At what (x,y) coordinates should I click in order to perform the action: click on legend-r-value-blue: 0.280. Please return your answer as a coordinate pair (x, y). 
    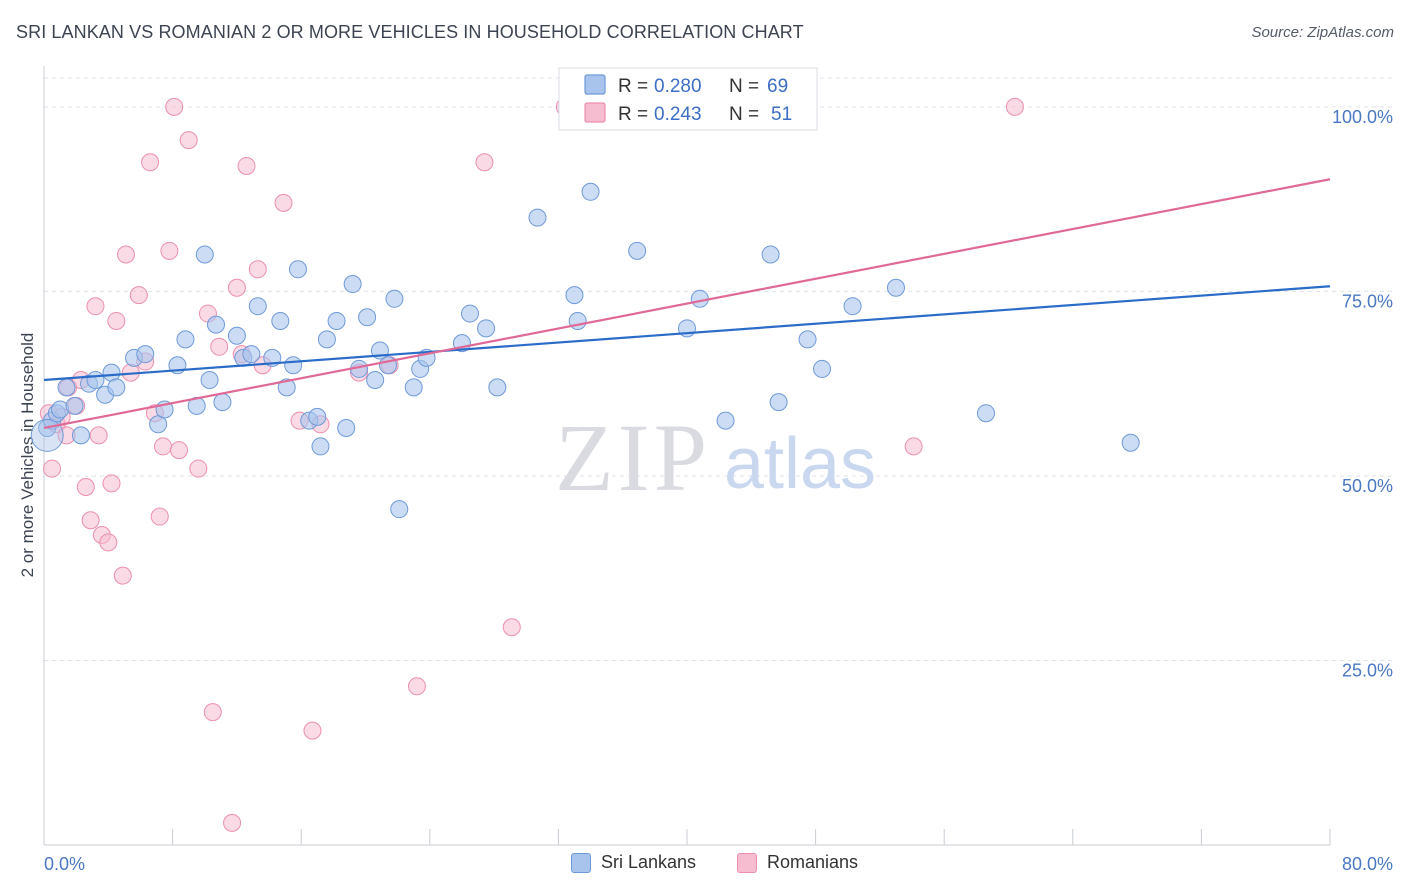
    Looking at the image, I should click on (678, 86).